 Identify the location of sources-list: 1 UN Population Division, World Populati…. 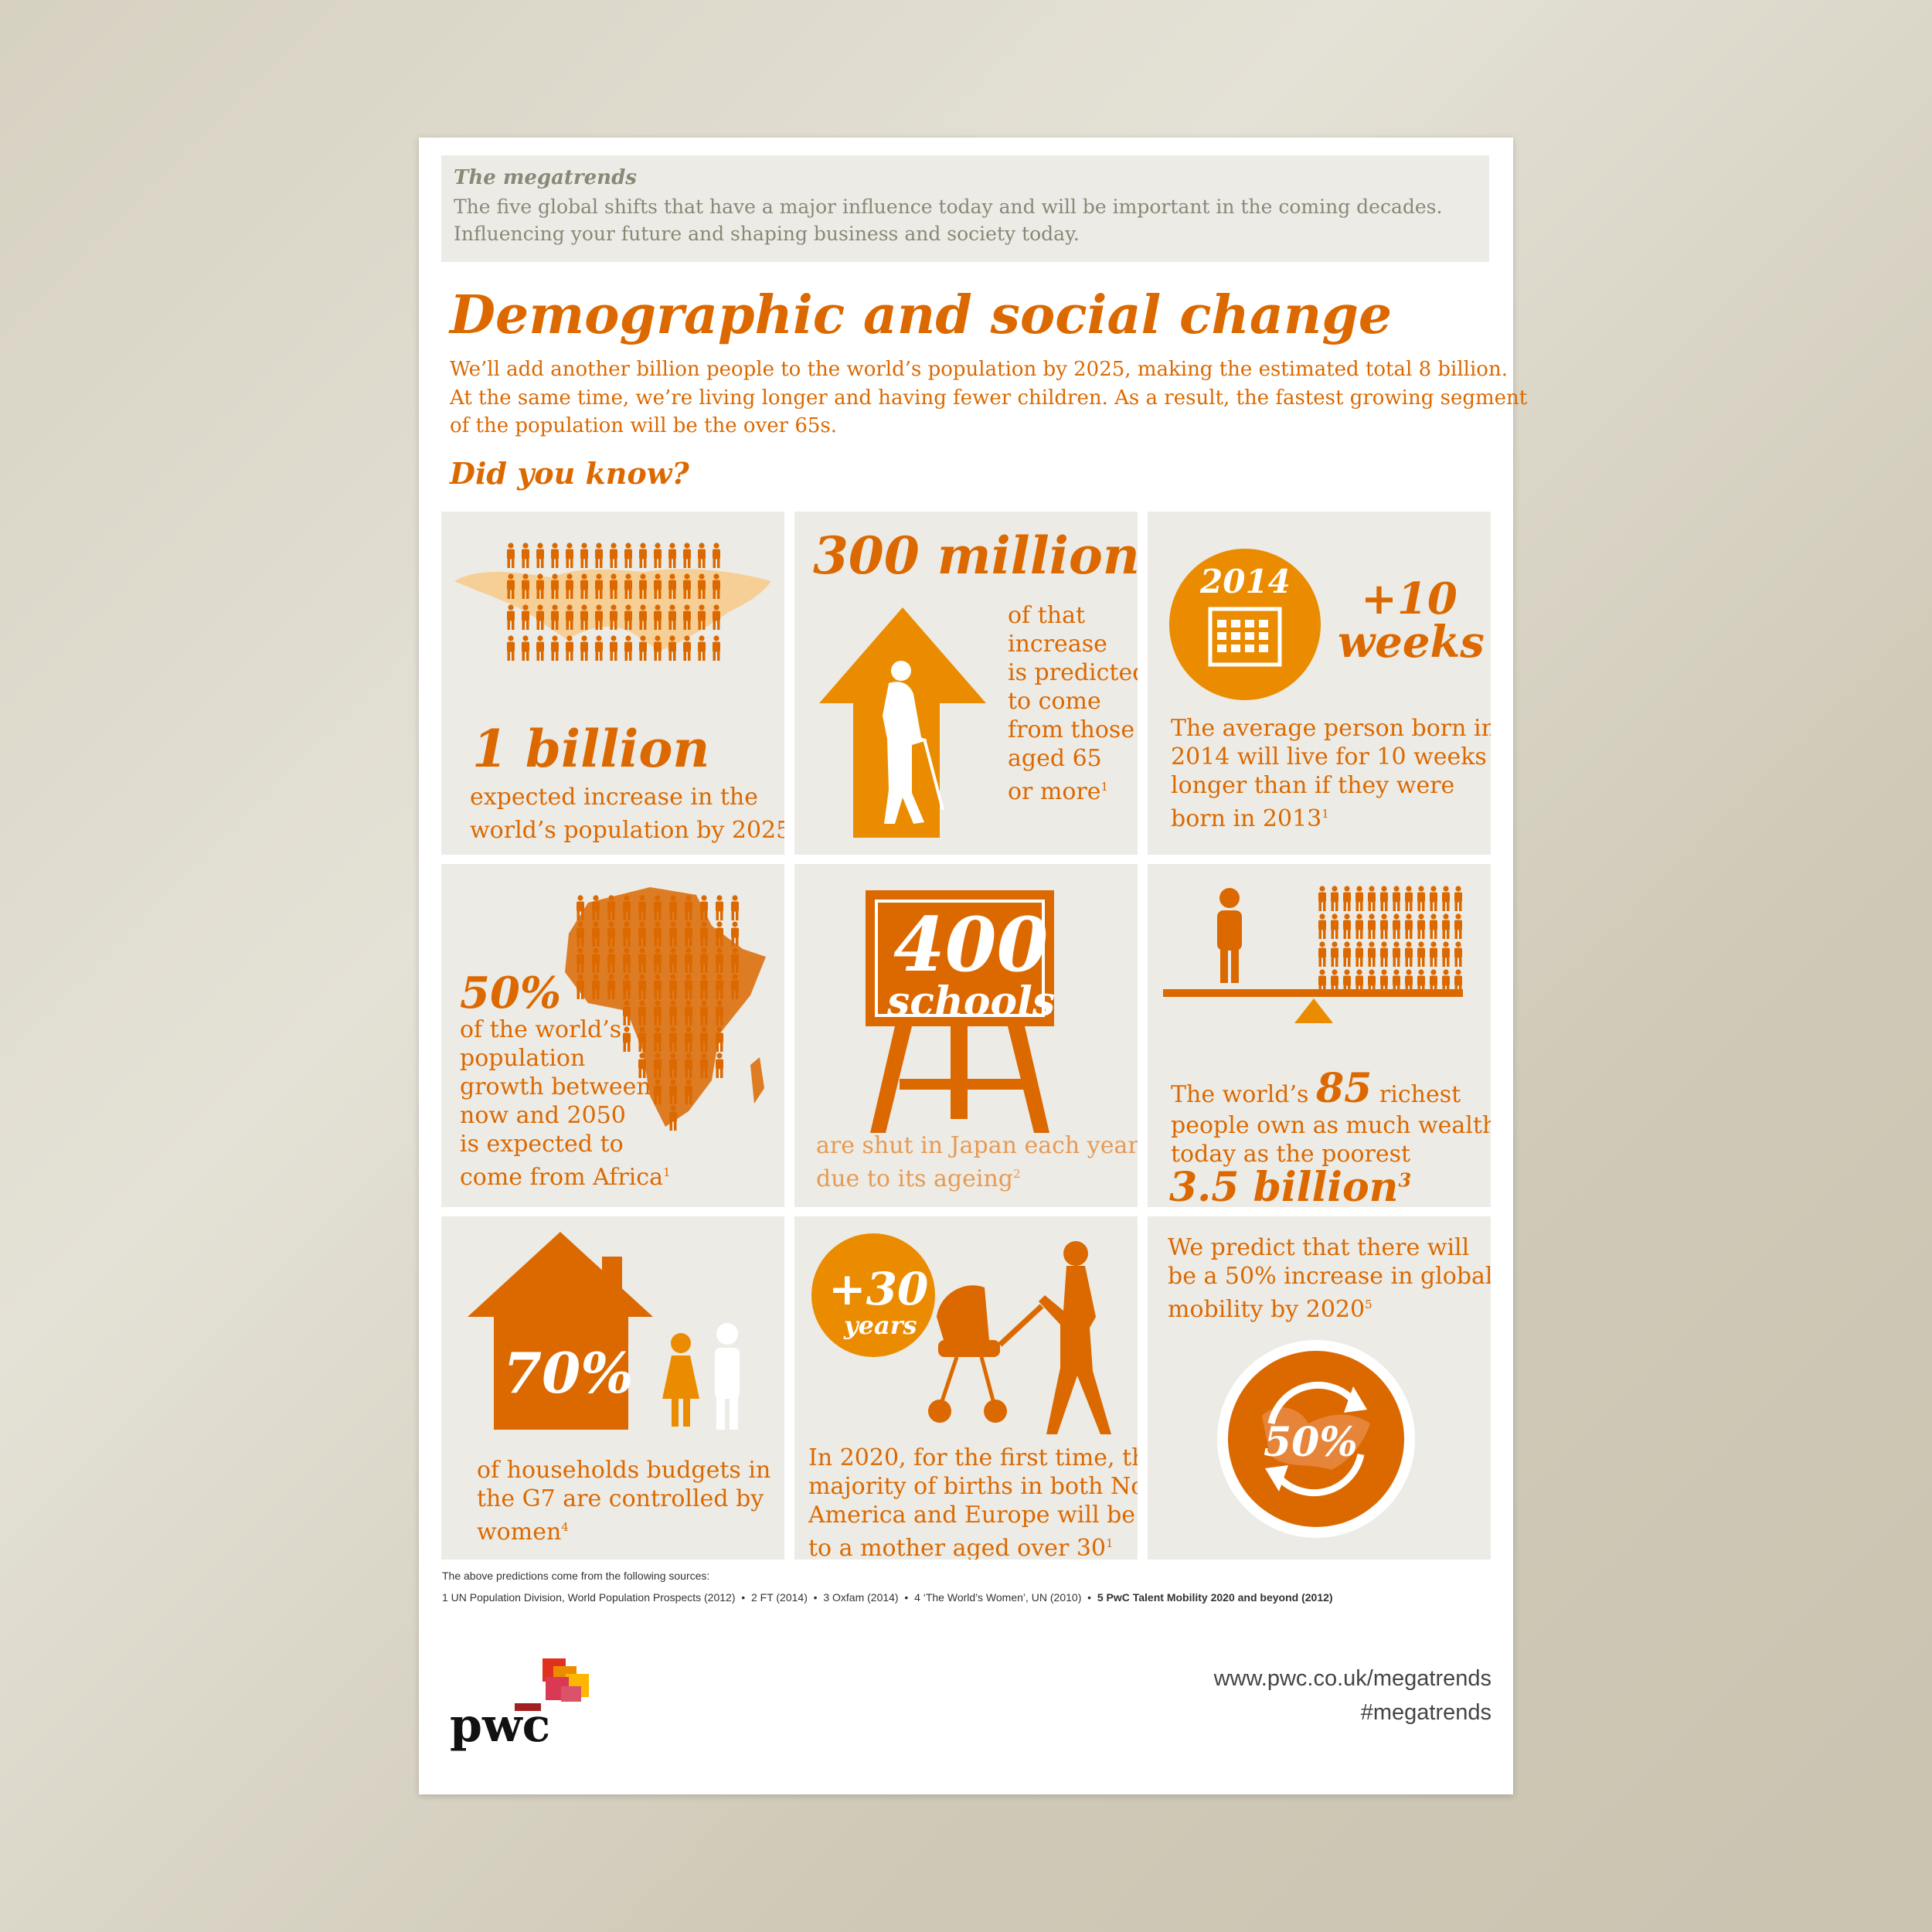
(887, 1598).